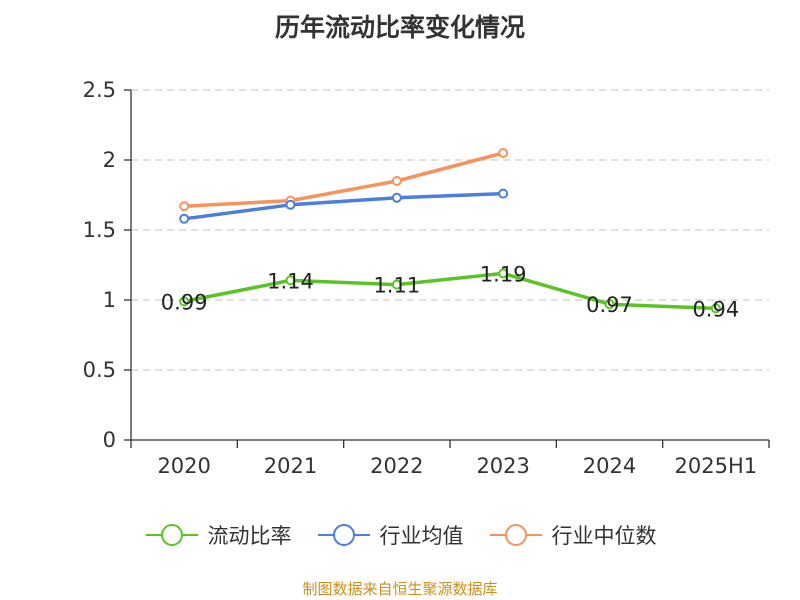 The height and width of the screenshot is (600, 800). I want to click on y-tick-label-0: 0, so click(109, 440).